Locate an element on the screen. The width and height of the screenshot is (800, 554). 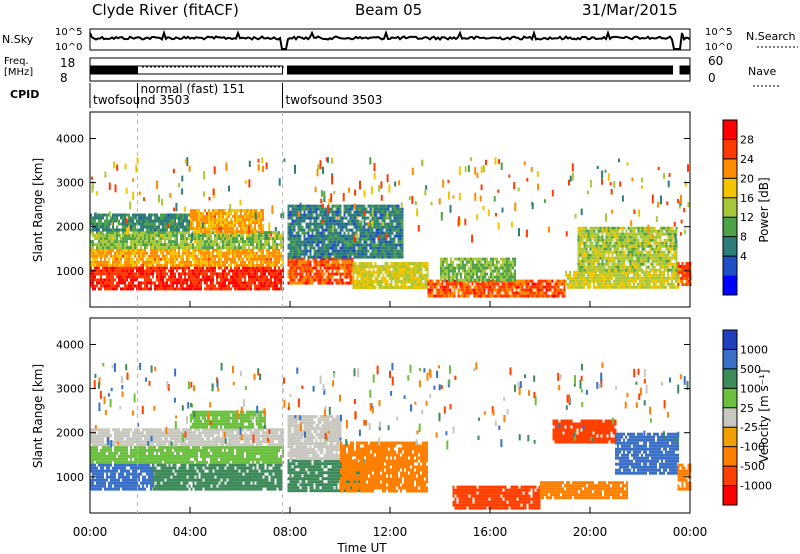
nsearch-tick-top: 10^5 is located at coordinates (718, 32).